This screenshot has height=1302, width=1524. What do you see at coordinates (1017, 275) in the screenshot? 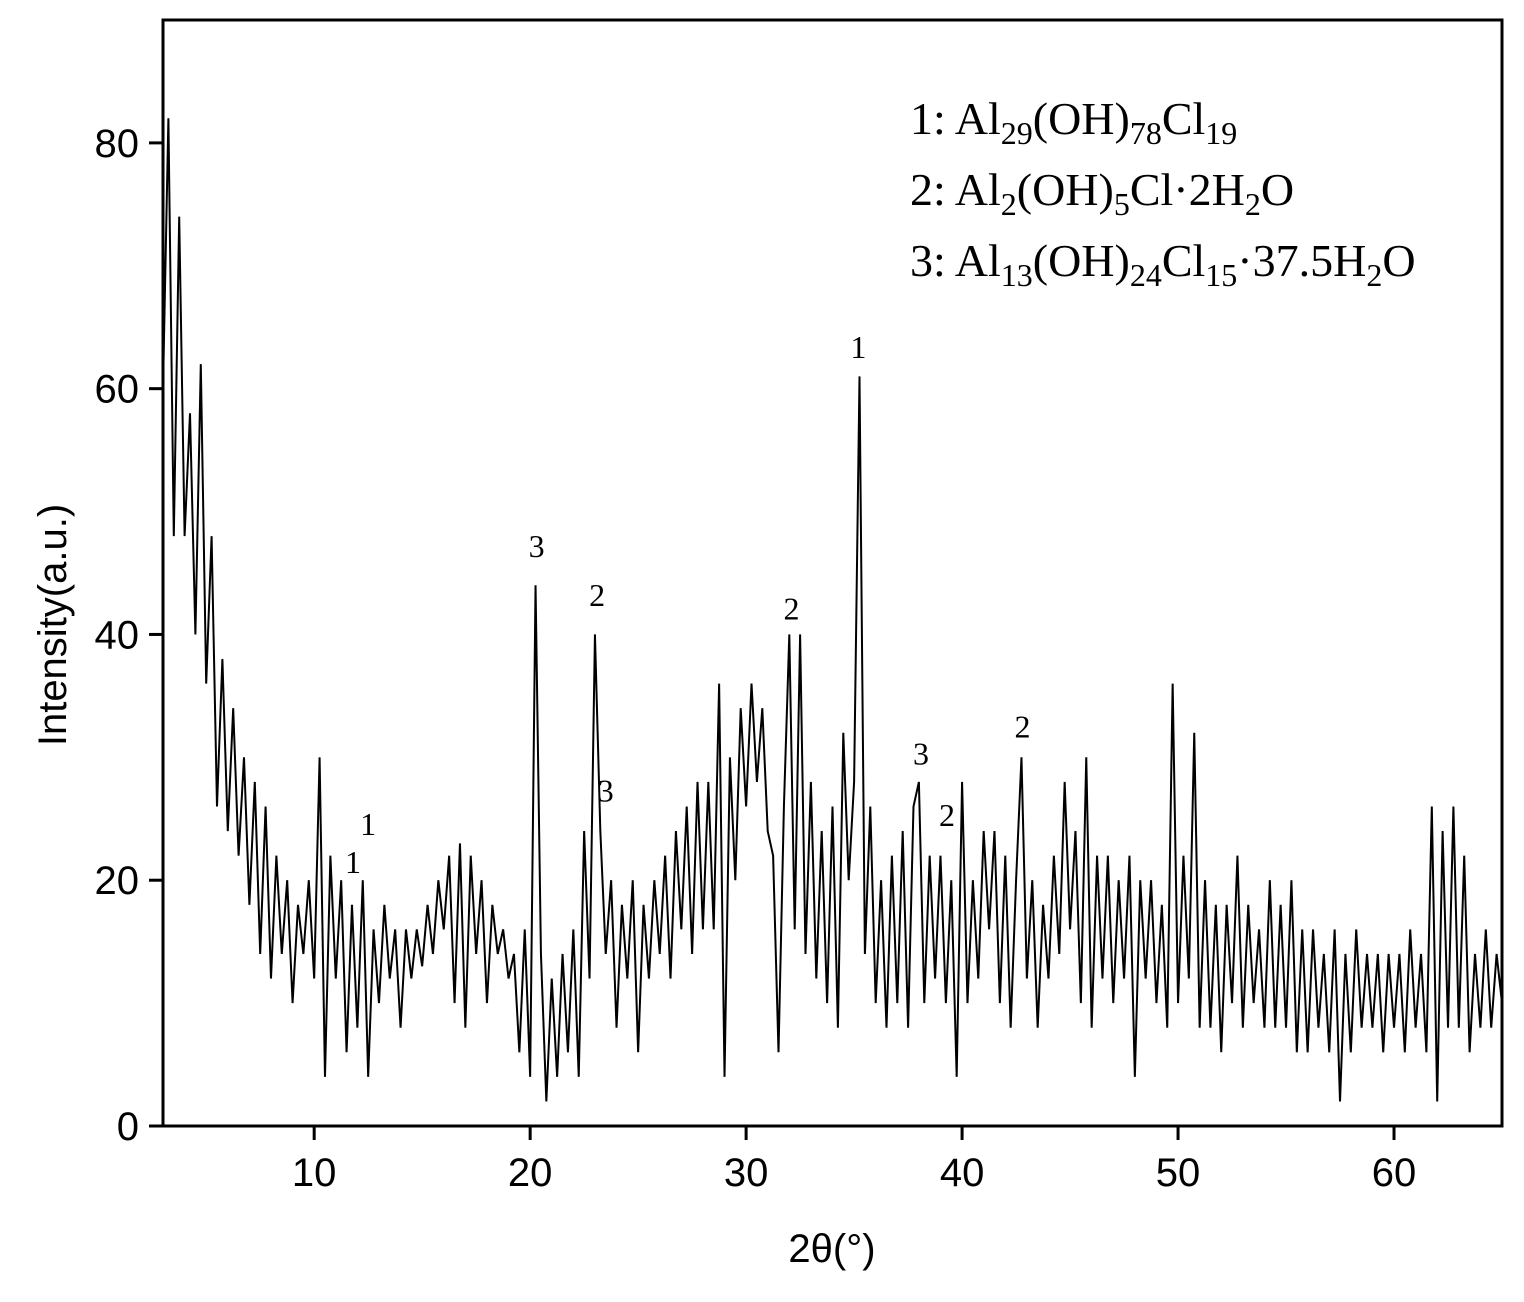
I see `legend-subscript: 13` at bounding box center [1017, 275].